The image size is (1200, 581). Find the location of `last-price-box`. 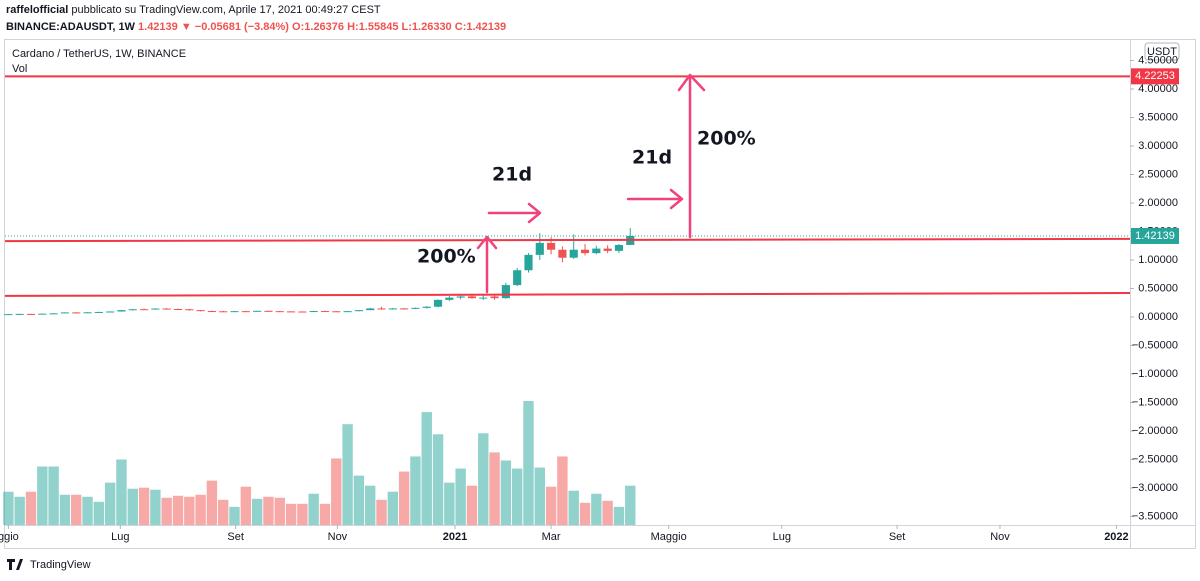

last-price-box is located at coordinates (1155, 235).